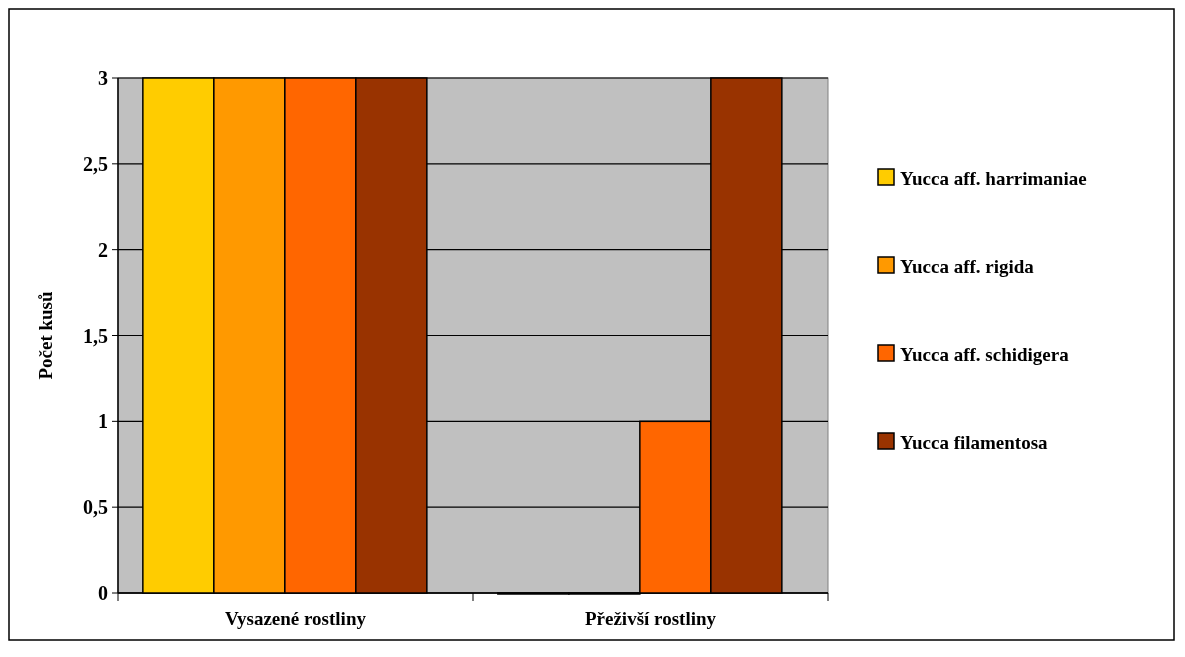 The width and height of the screenshot is (1185, 657). I want to click on legend-label: Yucca filamentosa, so click(974, 442).